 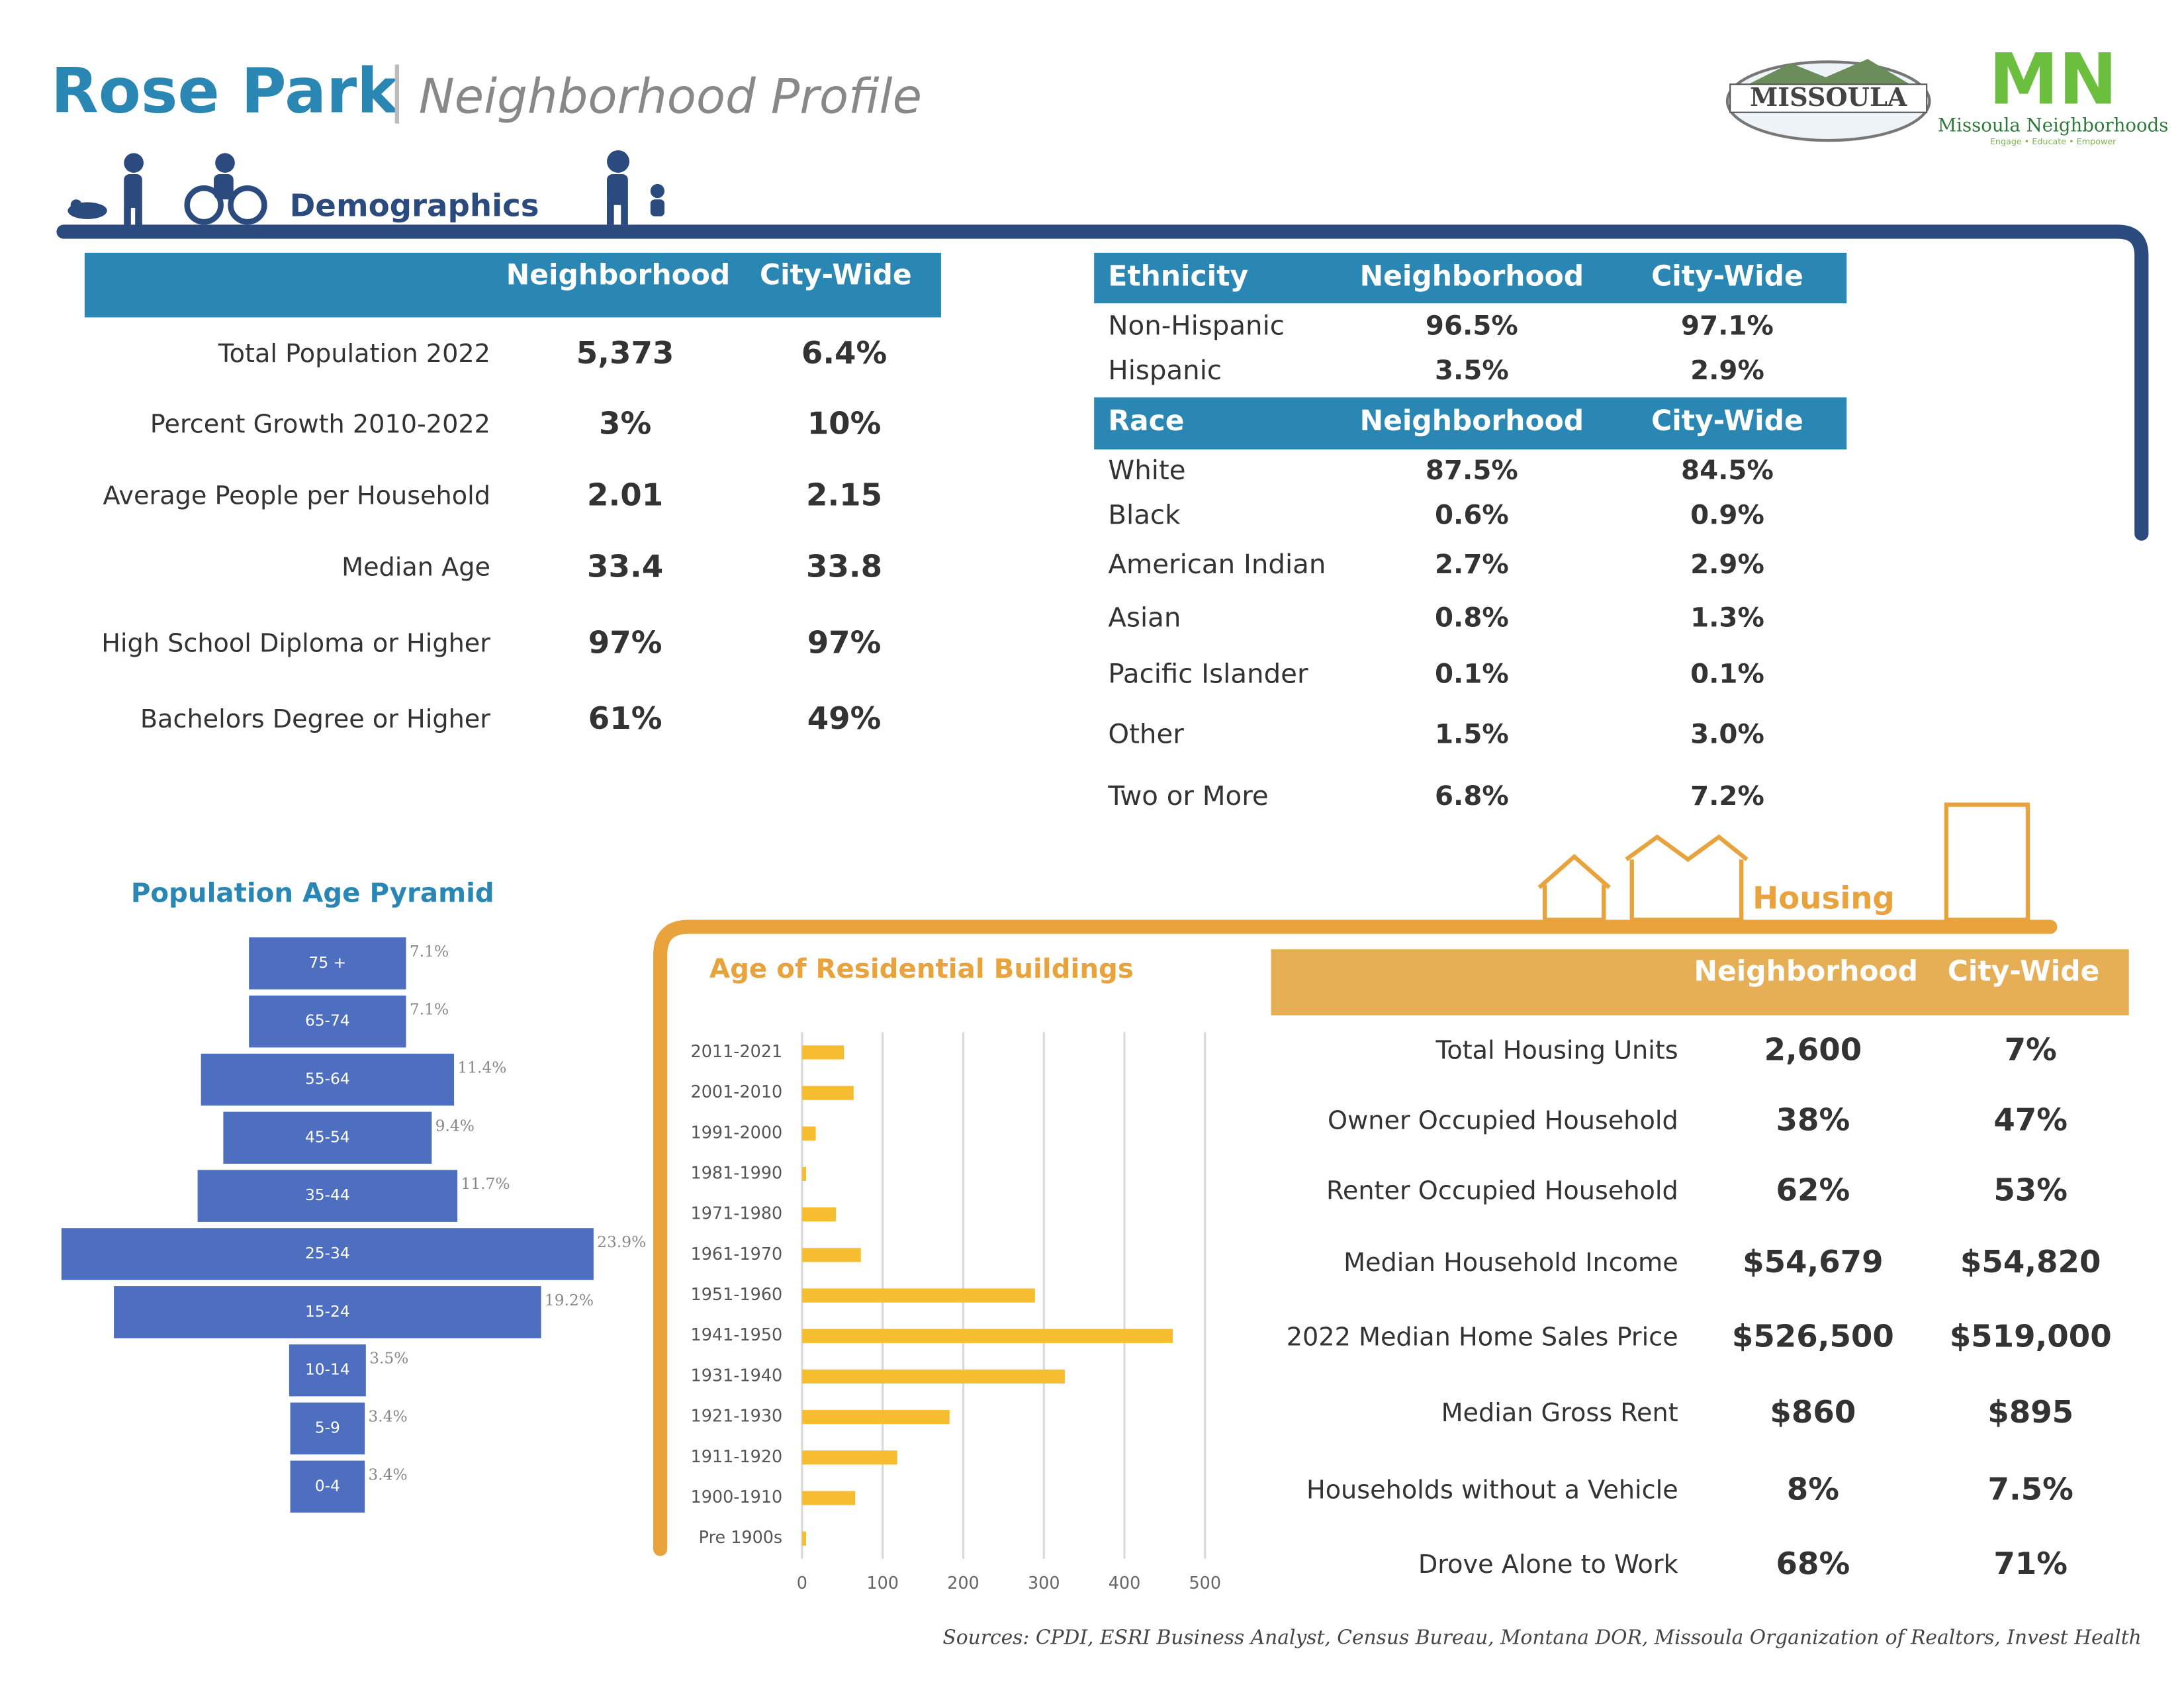 I want to click on y-tick-label: 1921-1930, so click(x=737, y=1417).